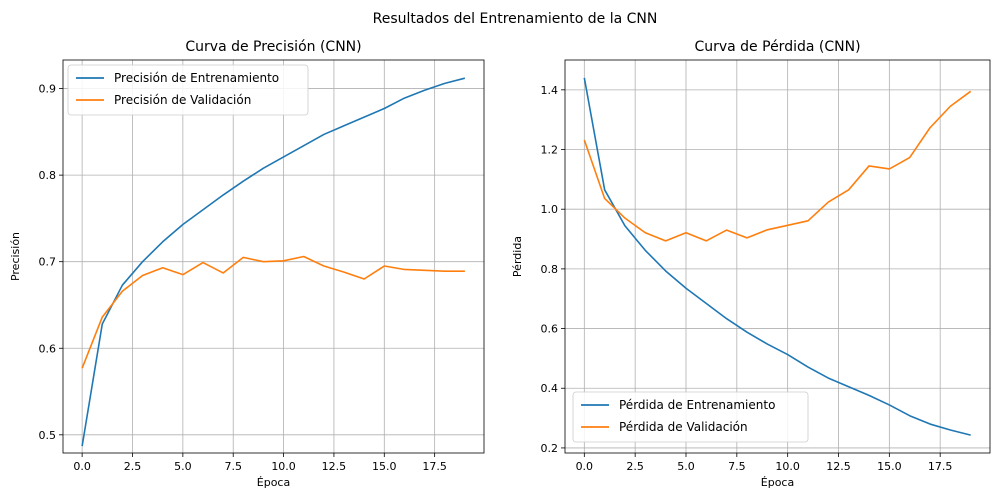 This screenshot has width=1001, height=500. What do you see at coordinates (517, 256) in the screenshot?
I see `loss-y-axis-label: Pérdida` at bounding box center [517, 256].